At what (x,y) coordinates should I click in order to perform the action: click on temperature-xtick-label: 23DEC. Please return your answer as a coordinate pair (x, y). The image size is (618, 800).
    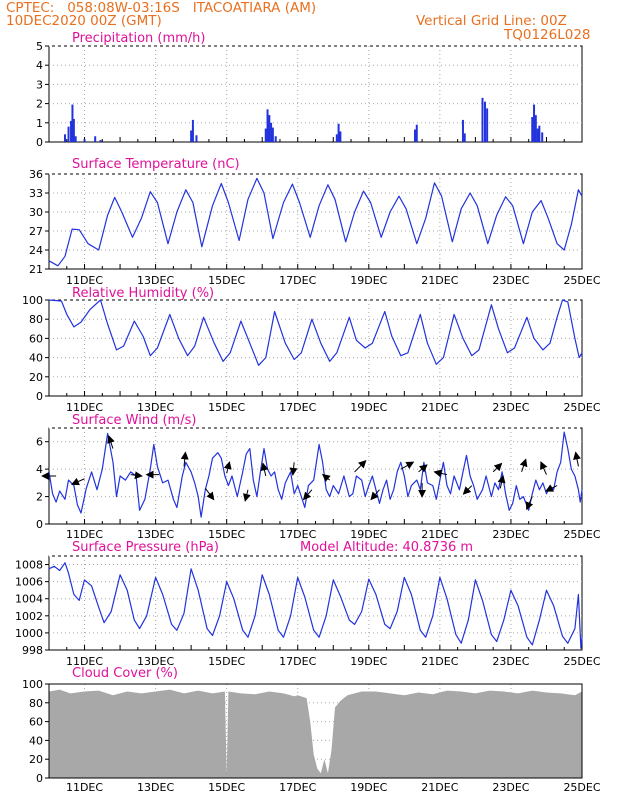
    Looking at the image, I should click on (510, 280).